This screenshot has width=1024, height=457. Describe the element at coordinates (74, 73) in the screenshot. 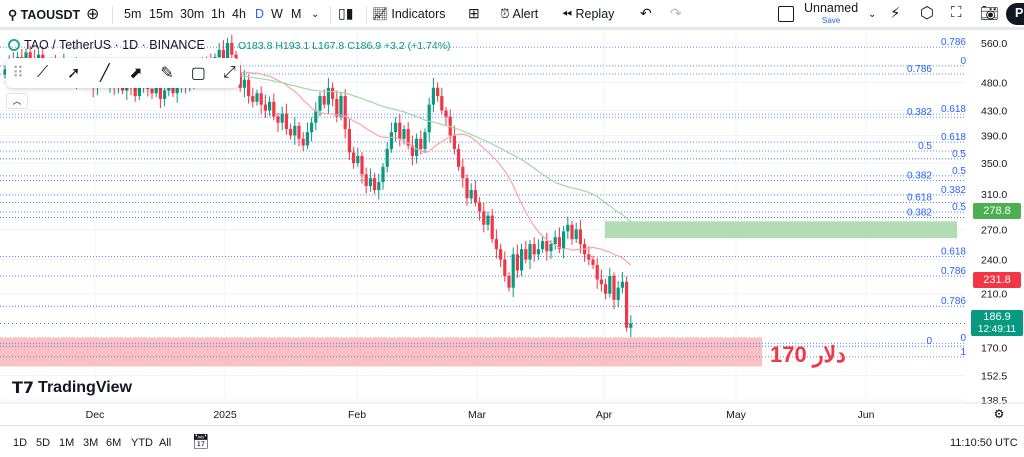

I see `cursor-icon: ➚` at that location.